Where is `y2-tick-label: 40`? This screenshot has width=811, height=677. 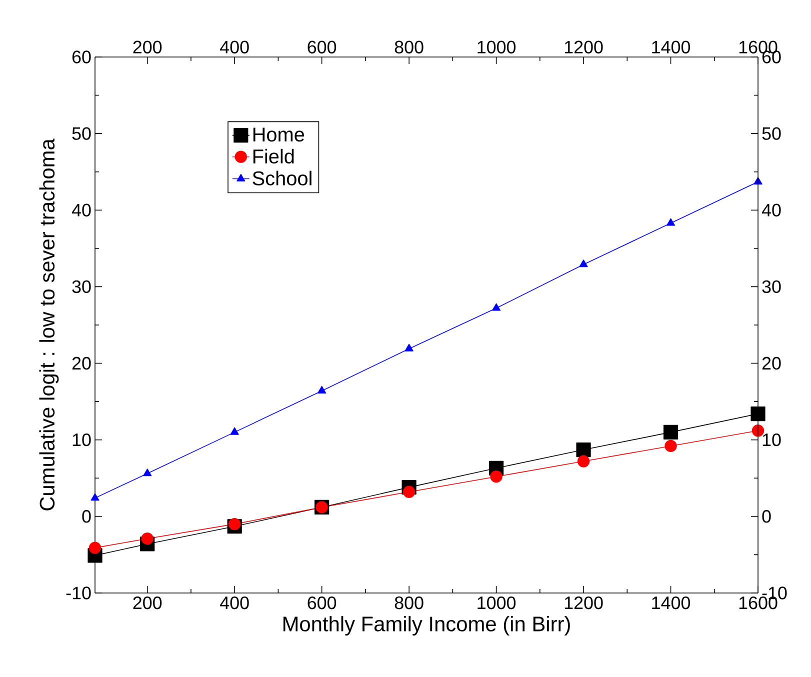
y2-tick-label: 40 is located at coordinates (771, 210).